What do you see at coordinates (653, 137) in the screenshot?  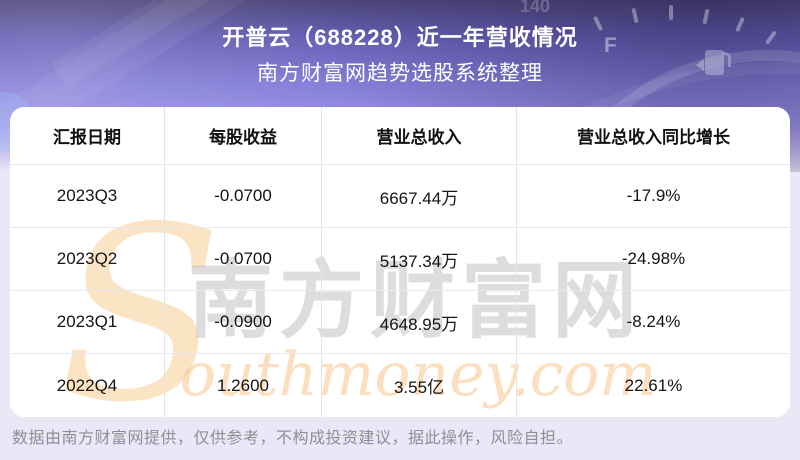 I see `header-cell-yoy-growth: 营业总收入同比增长` at bounding box center [653, 137].